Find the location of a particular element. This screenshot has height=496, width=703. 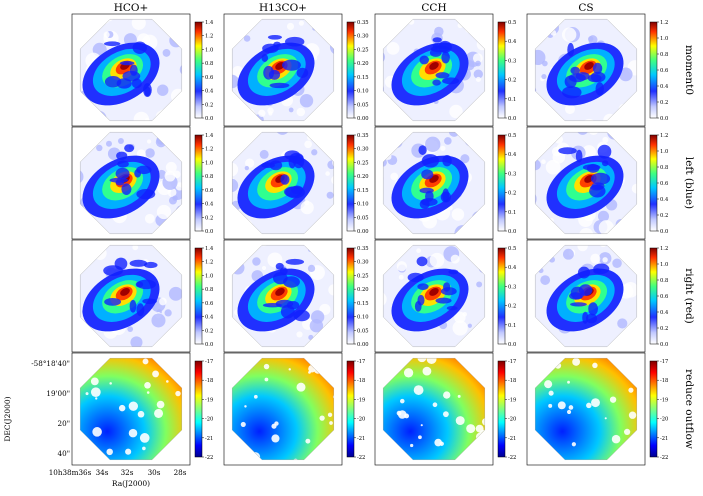

map-panel: 0.35 0.30 0.25 0.20 0.15 0.10 0.05 0.00 is located at coordinates (296, 70).